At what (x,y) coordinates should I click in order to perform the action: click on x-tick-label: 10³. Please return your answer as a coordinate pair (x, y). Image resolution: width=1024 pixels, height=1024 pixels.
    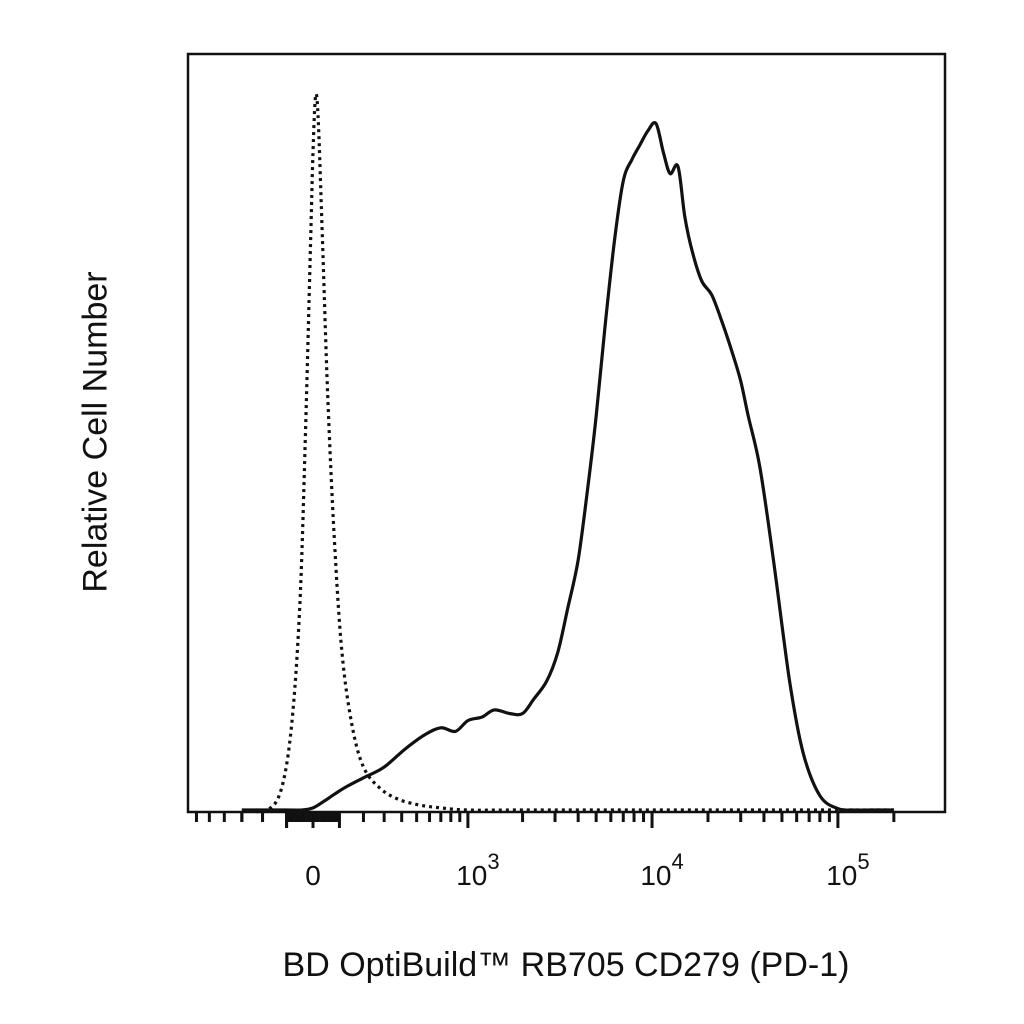
    Looking at the image, I should click on (477, 870).